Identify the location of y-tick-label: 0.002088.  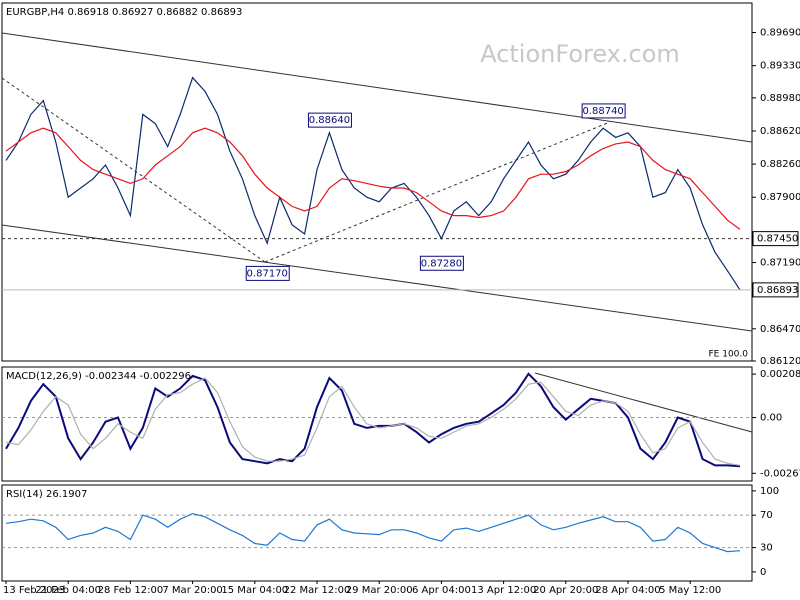
(780, 374).